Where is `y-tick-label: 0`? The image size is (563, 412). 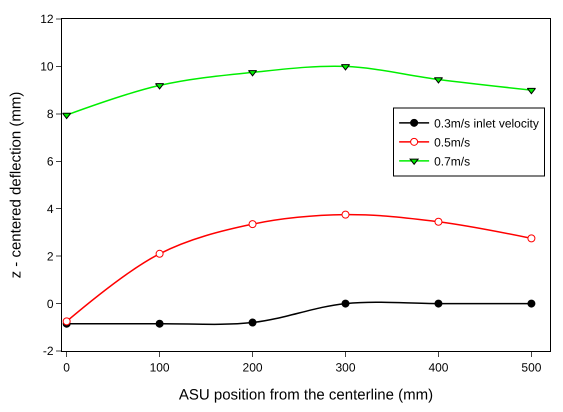
y-tick-label: 0 is located at coordinates (50, 303).